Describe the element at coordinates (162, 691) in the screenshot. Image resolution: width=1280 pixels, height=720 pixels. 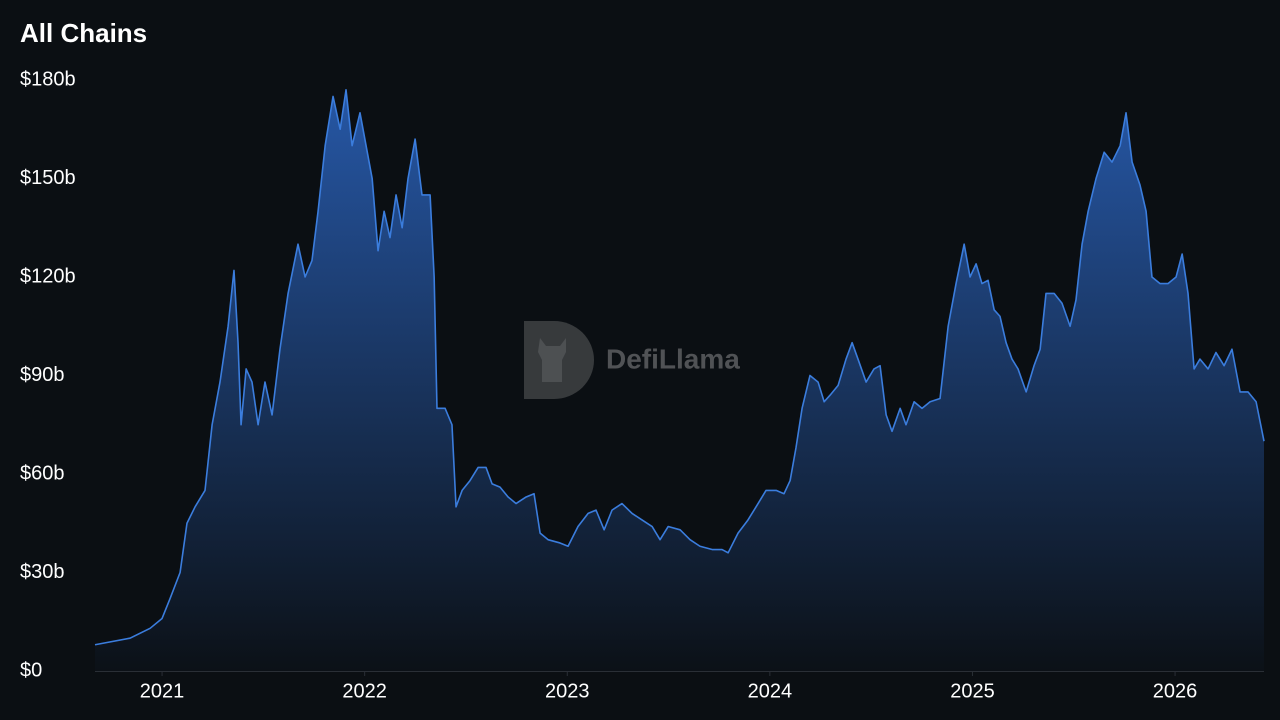
I see `x-tick-label: 2021` at that location.